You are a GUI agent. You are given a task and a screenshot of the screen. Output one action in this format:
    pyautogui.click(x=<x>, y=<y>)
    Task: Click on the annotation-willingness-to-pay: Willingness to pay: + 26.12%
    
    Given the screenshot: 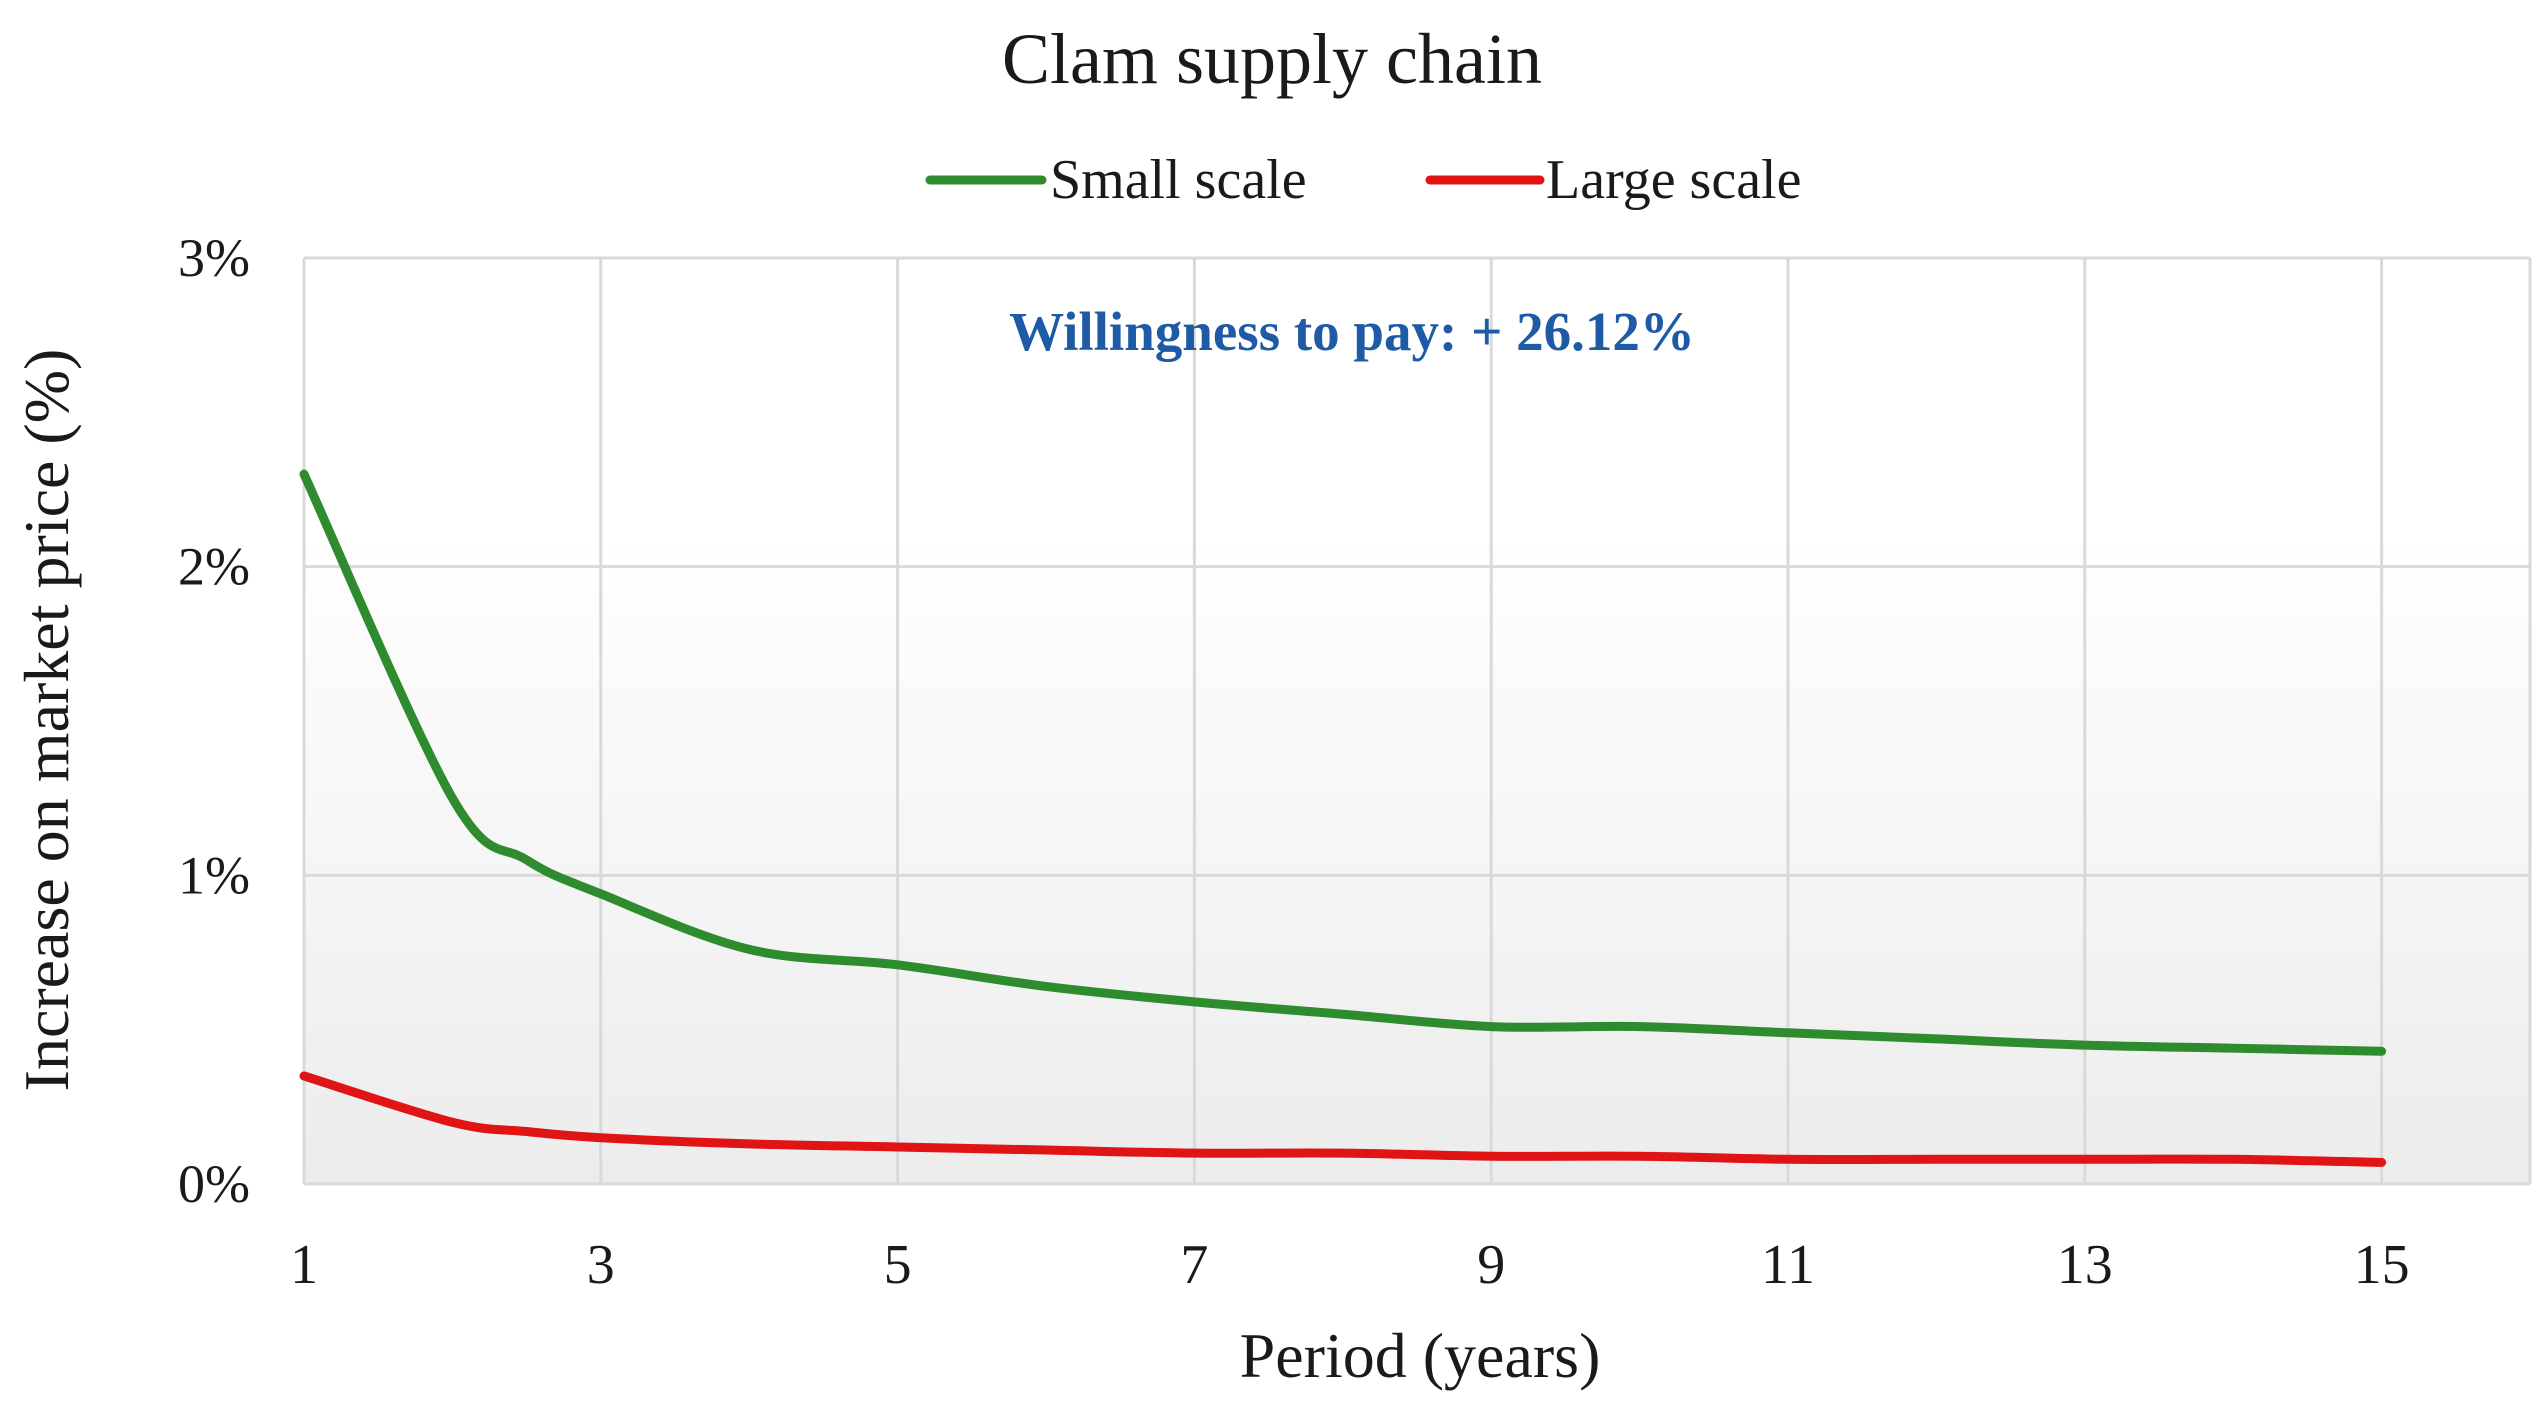 What is the action you would take?
    pyautogui.click(x=1352, y=331)
    